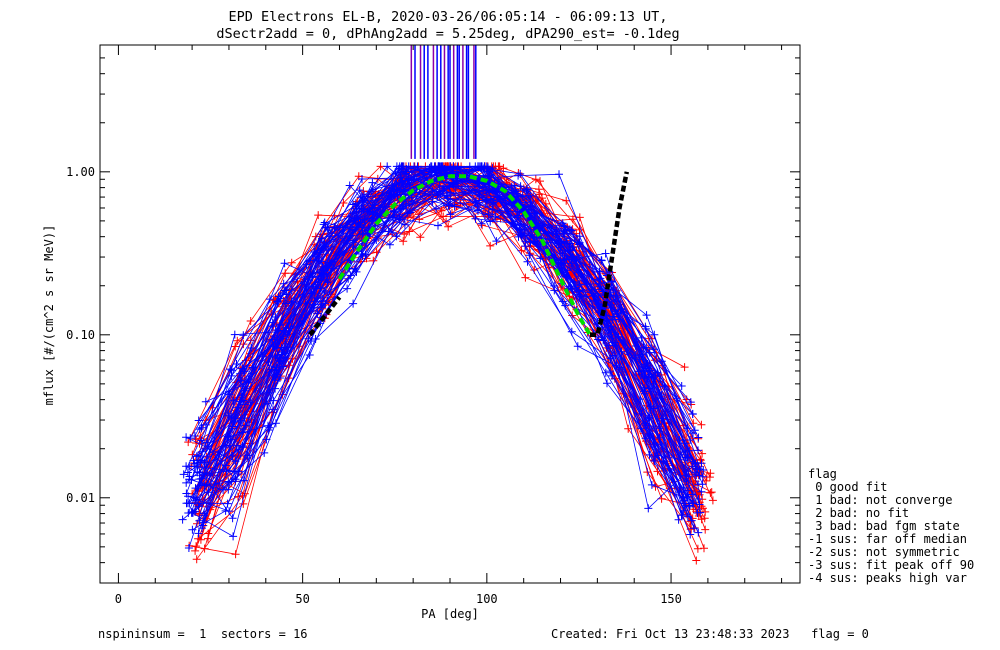 This screenshot has width=1000, height=650. I want to click on y-axis-label: mflux [#/(cm^2 s sr MeV)], so click(49, 315).